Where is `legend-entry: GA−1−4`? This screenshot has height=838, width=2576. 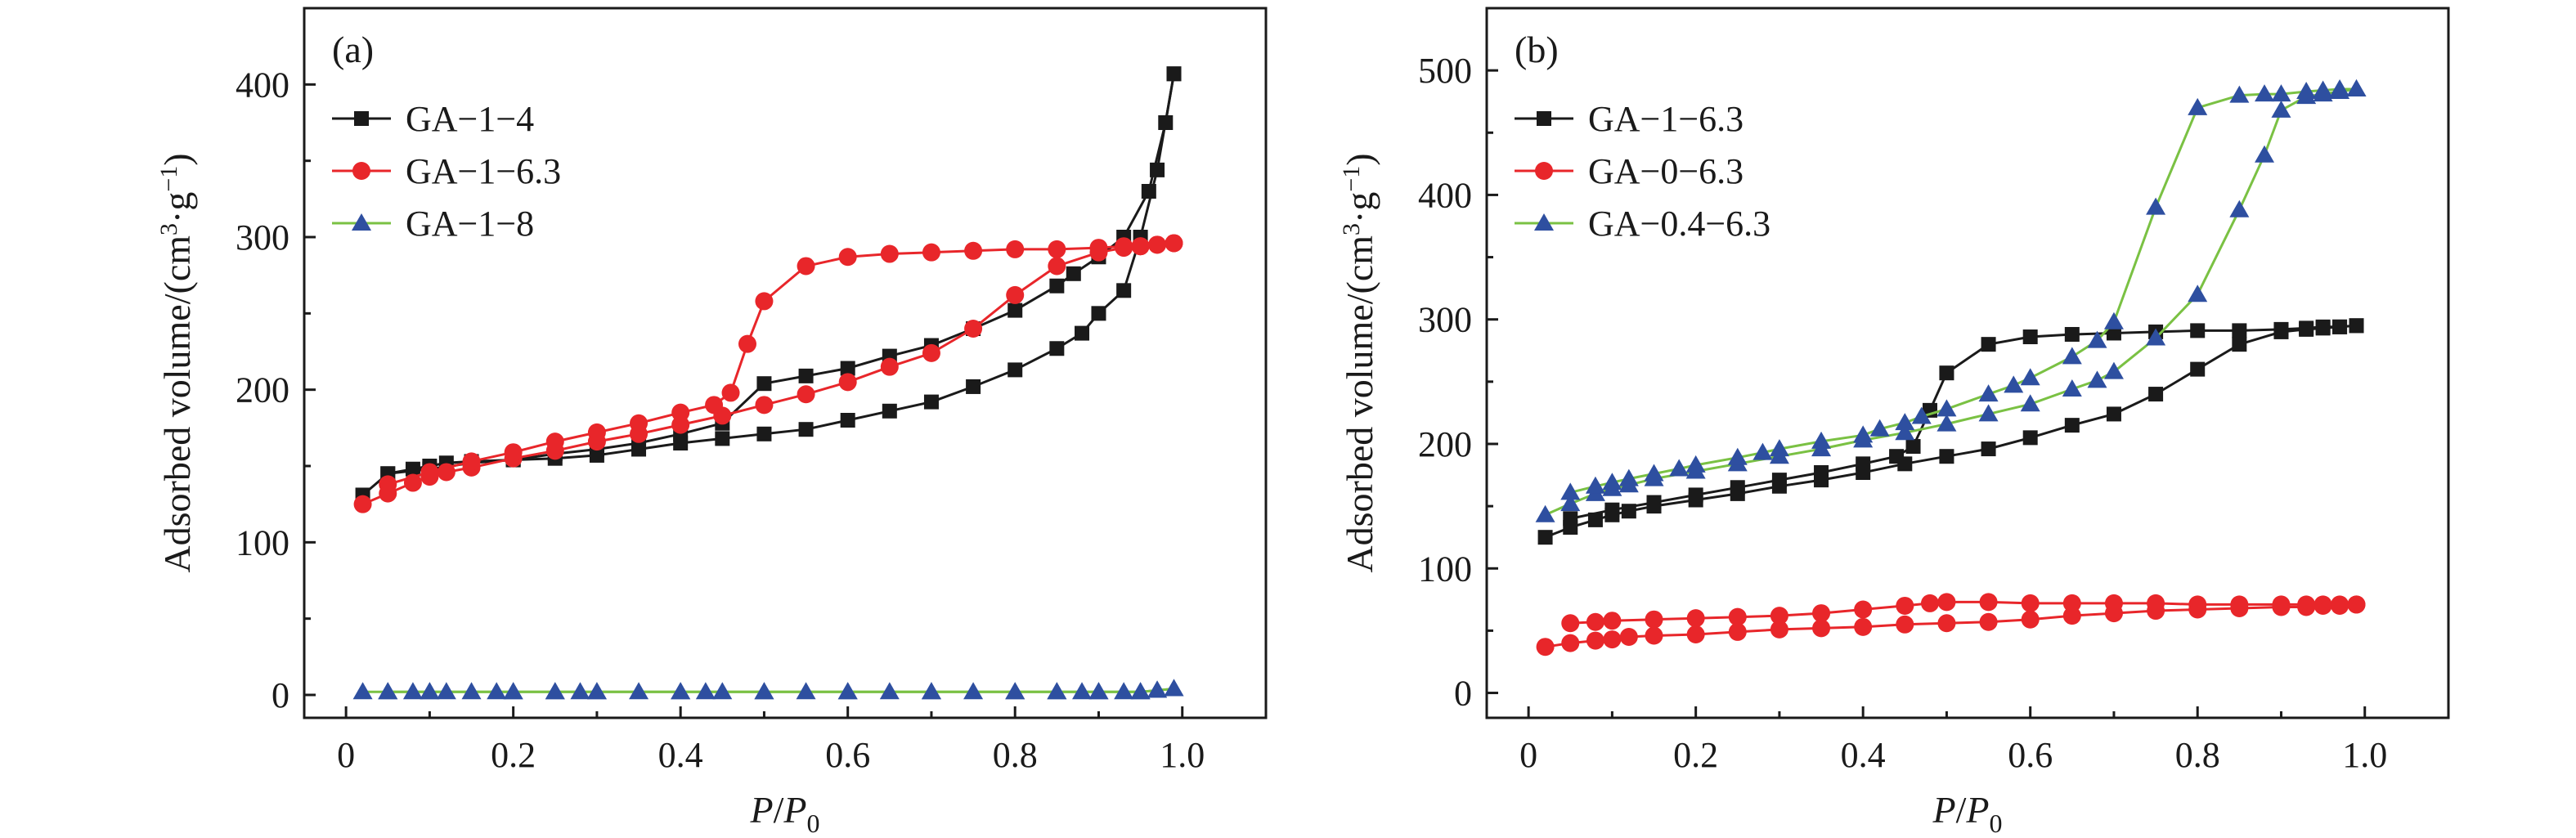 legend-entry: GA−1−4 is located at coordinates (433, 119).